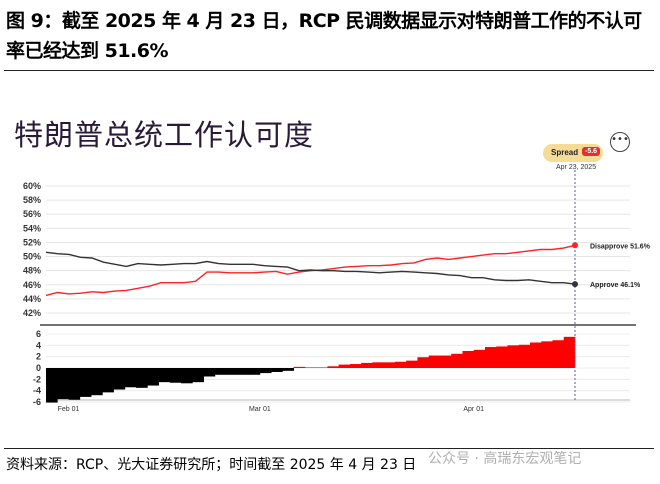  Describe the element at coordinates (37, 402) in the screenshot. I see `y-tick-label: -6` at that location.